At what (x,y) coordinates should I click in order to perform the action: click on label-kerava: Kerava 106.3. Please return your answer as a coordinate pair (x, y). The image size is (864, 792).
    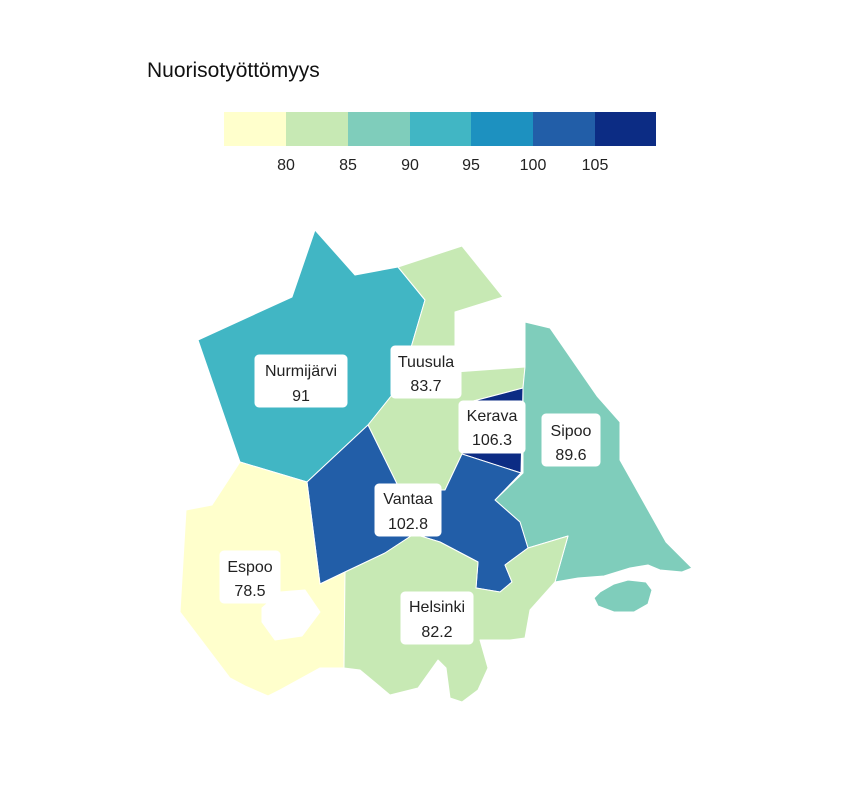
    Looking at the image, I should click on (492, 427).